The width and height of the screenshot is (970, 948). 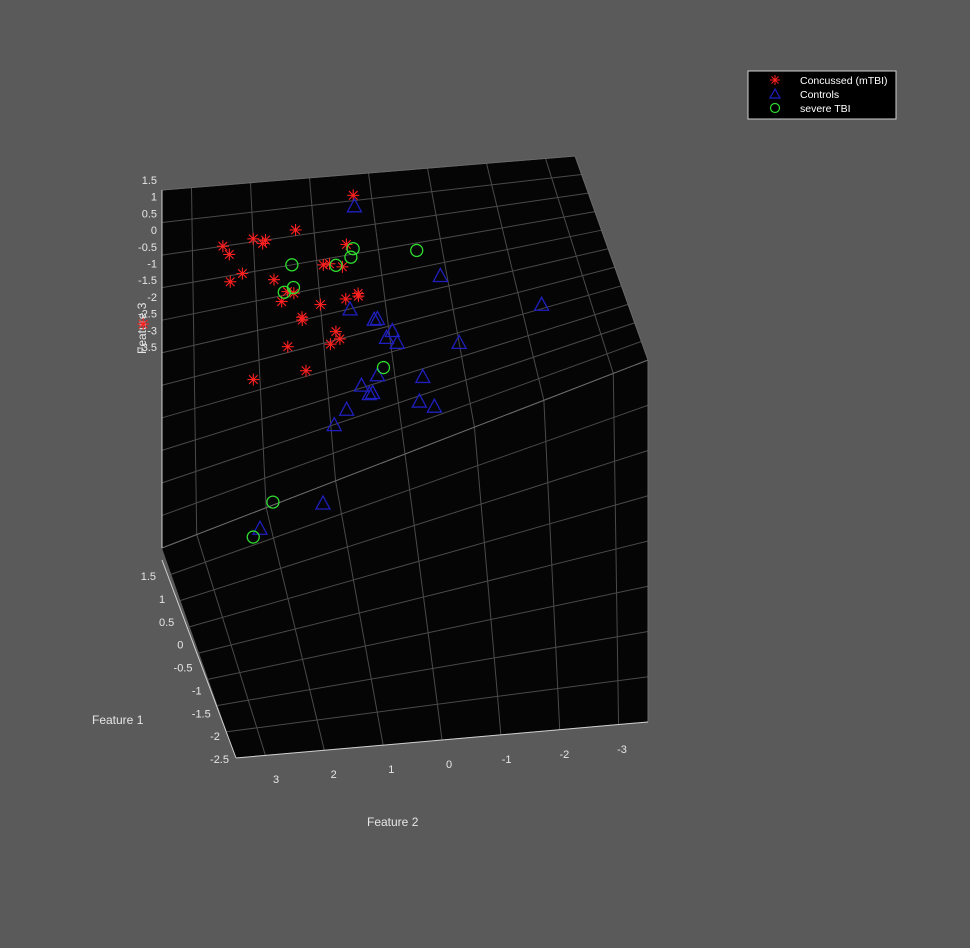 I want to click on feature3-tick-label: -2.5, so click(x=147, y=315).